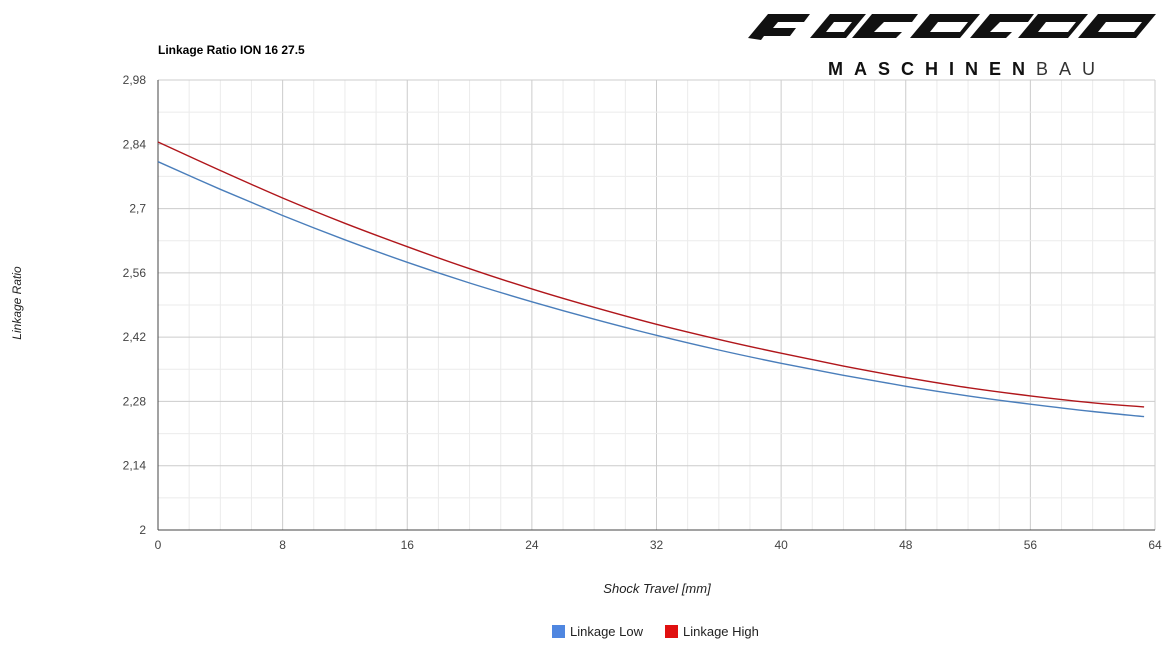  I want to click on brand-tagline: MASCHINENBAU, so click(967, 69).